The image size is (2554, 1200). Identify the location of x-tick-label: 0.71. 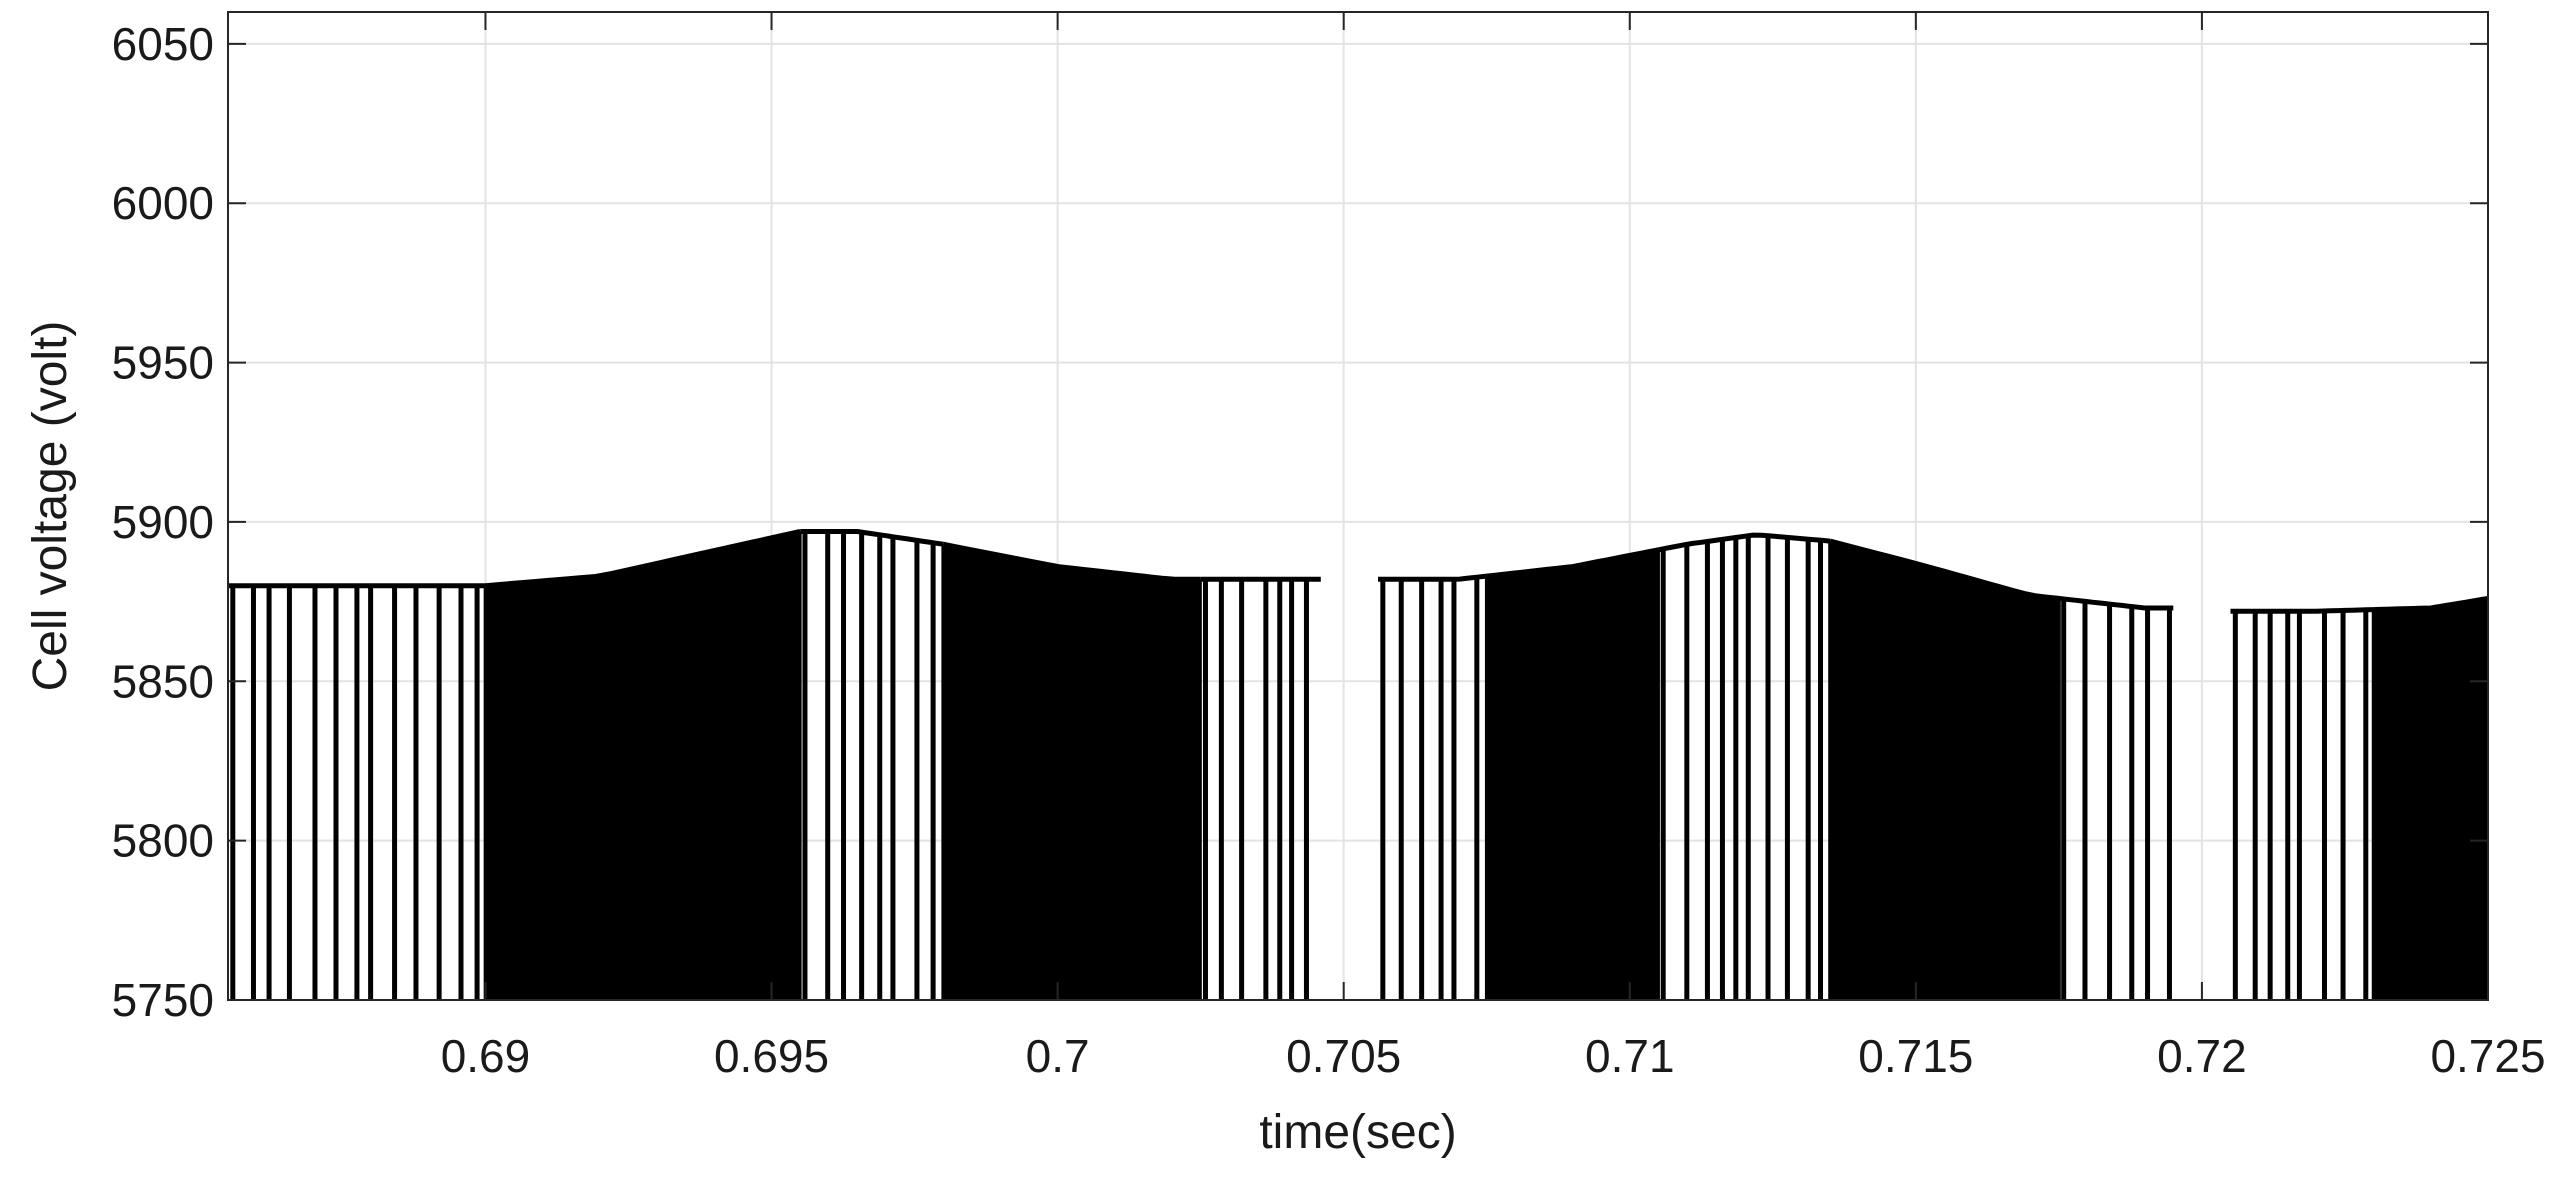
(1630, 1056).